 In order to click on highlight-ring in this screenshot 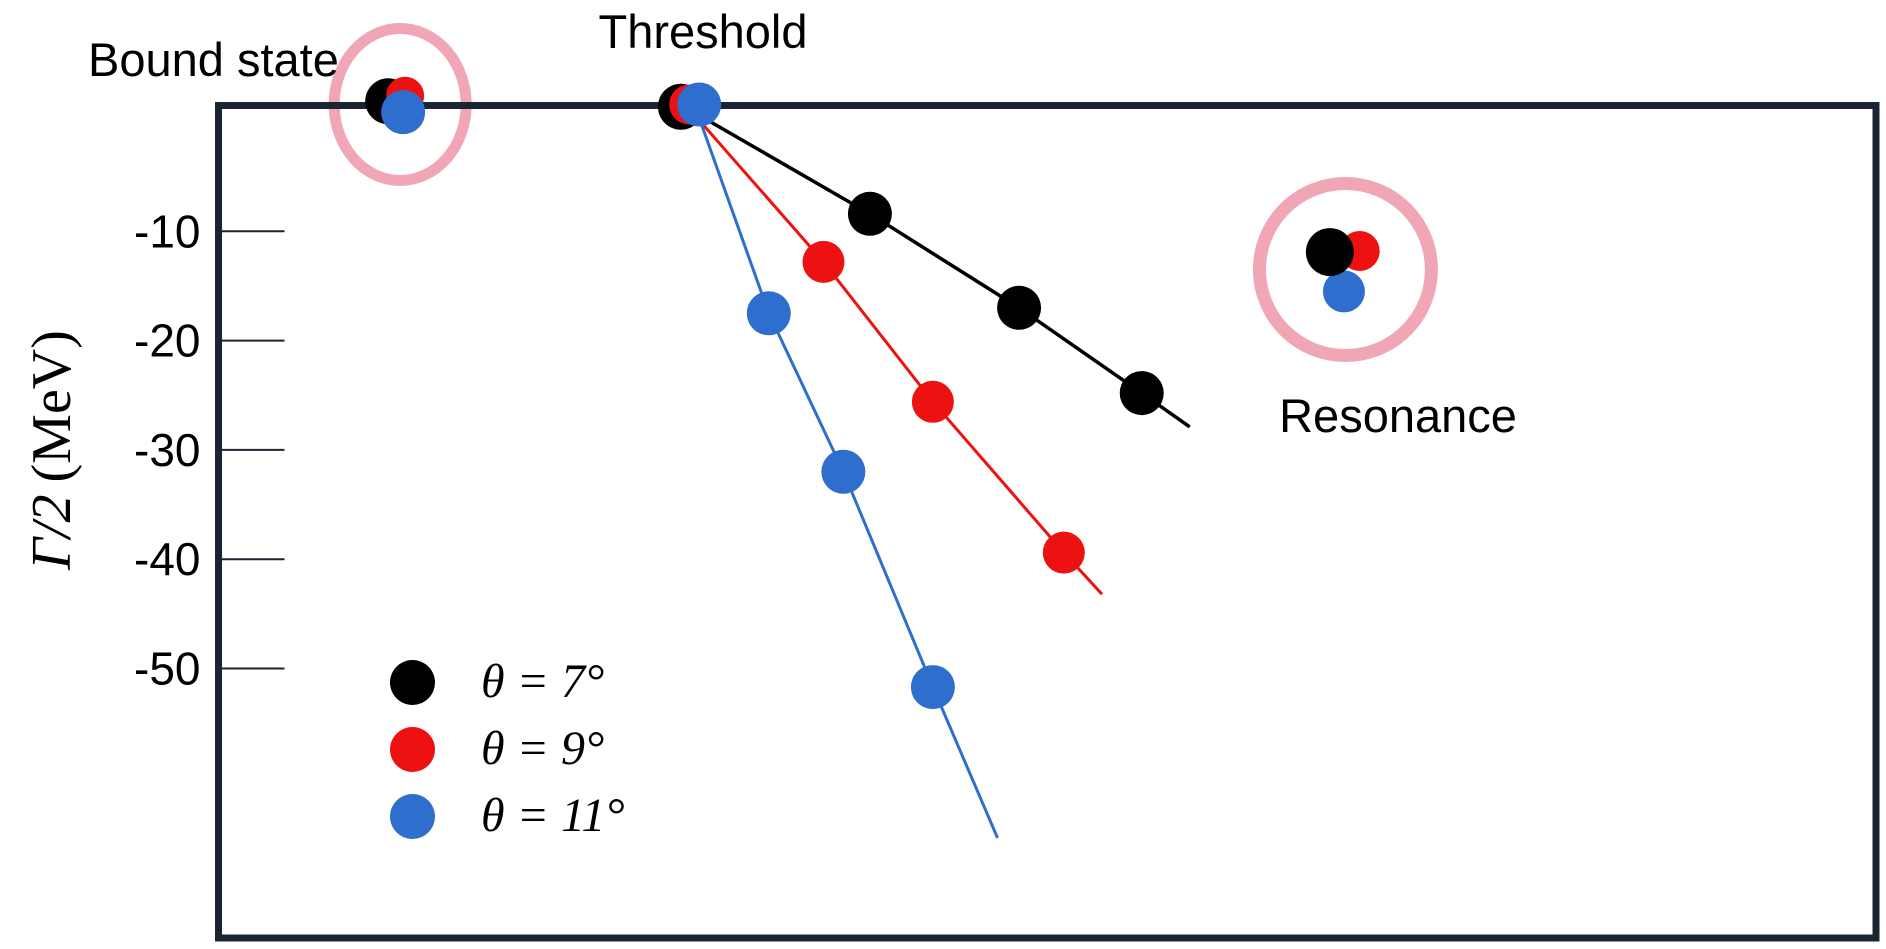, I will do `click(1345, 270)`.